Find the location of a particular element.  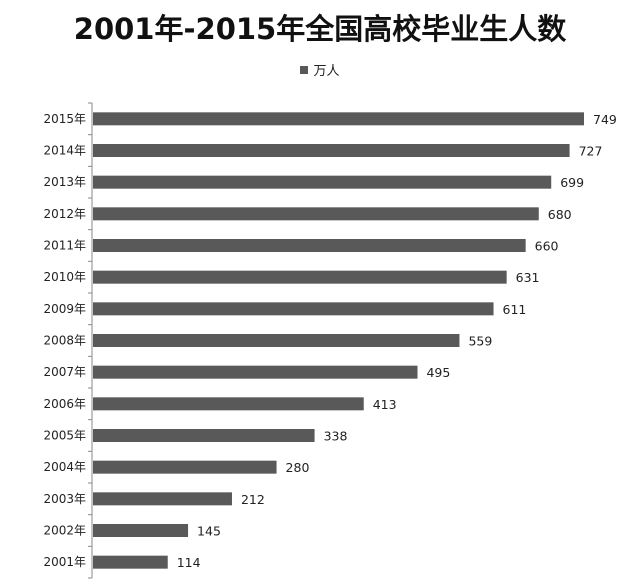

data-label: 699 is located at coordinates (572, 182).